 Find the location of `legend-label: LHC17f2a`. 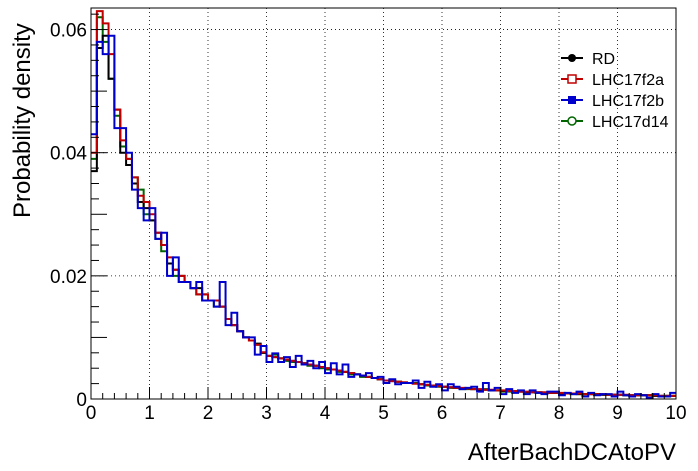

legend-label: LHC17f2a is located at coordinates (628, 80).